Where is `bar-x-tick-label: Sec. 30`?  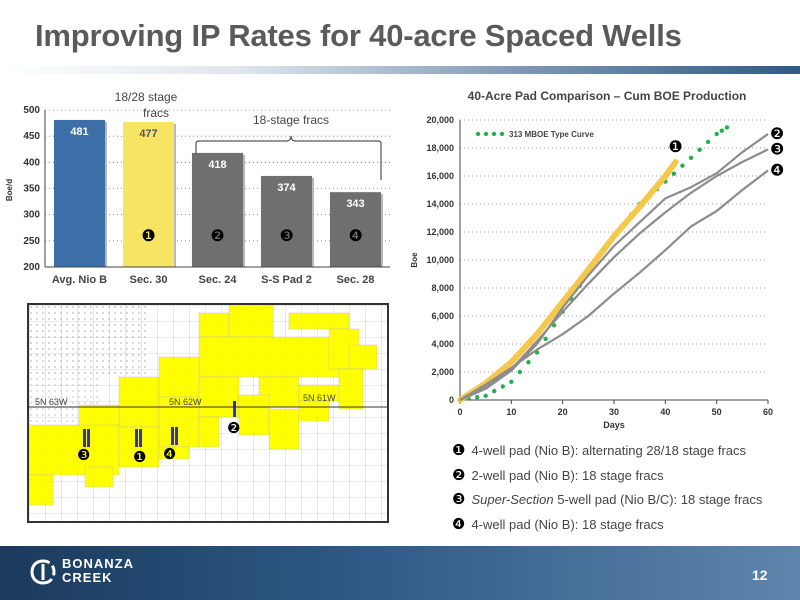 bar-x-tick-label: Sec. 30 is located at coordinates (149, 280).